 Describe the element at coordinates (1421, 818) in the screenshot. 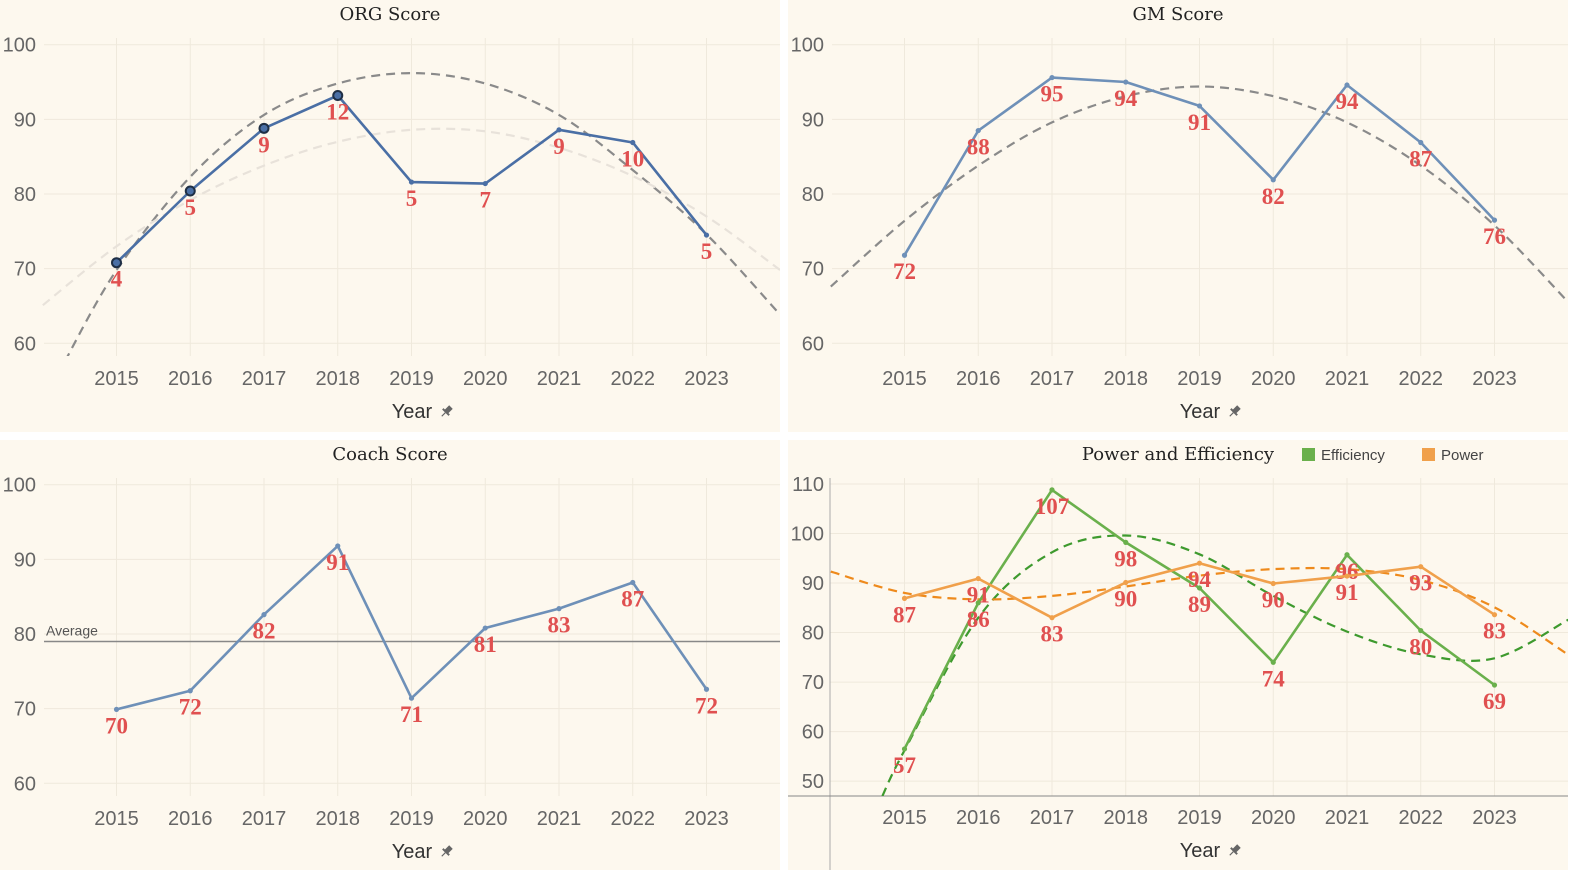

I see `x-tick-label: 2022` at that location.